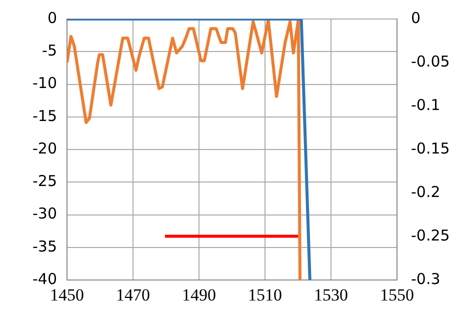 This screenshot has width=474, height=316. Describe the element at coordinates (430, 148) in the screenshot. I see `y2-tick-label: -0.15` at that location.